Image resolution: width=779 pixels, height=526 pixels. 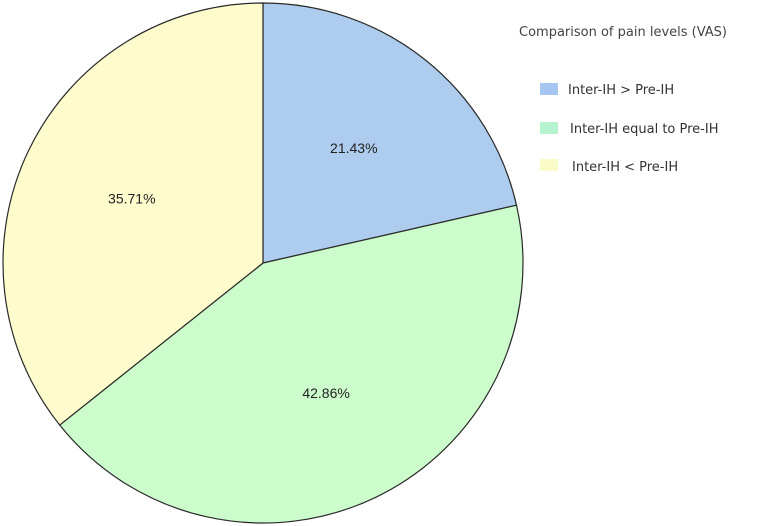 What do you see at coordinates (623, 32) in the screenshot?
I see `legend-title: Comparison of pain levels (VAS)` at bounding box center [623, 32].